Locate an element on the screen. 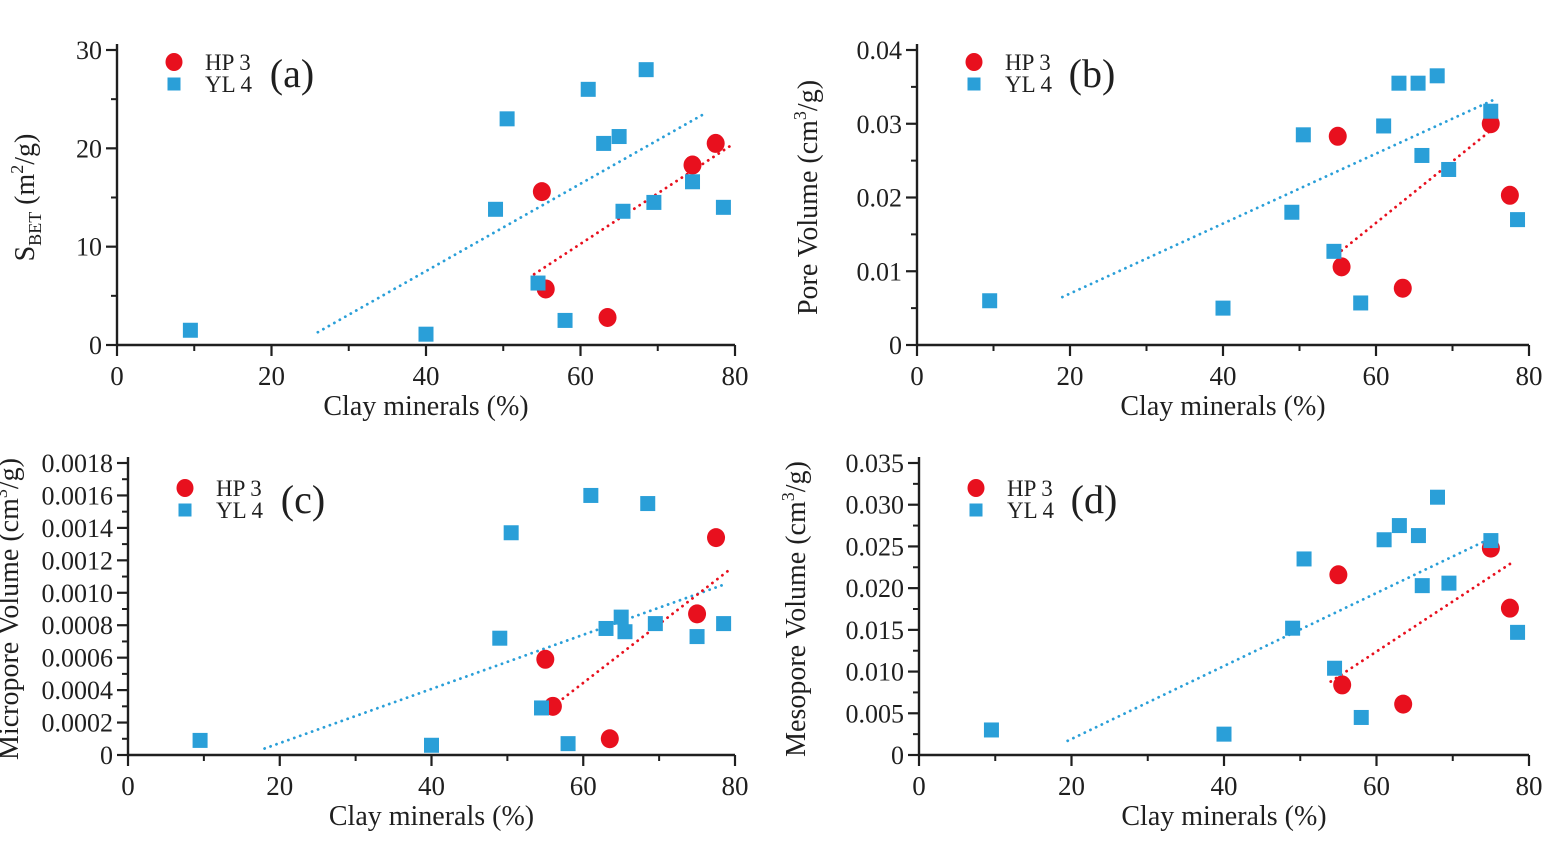  x-tick-label: 80 is located at coordinates (1529, 786).